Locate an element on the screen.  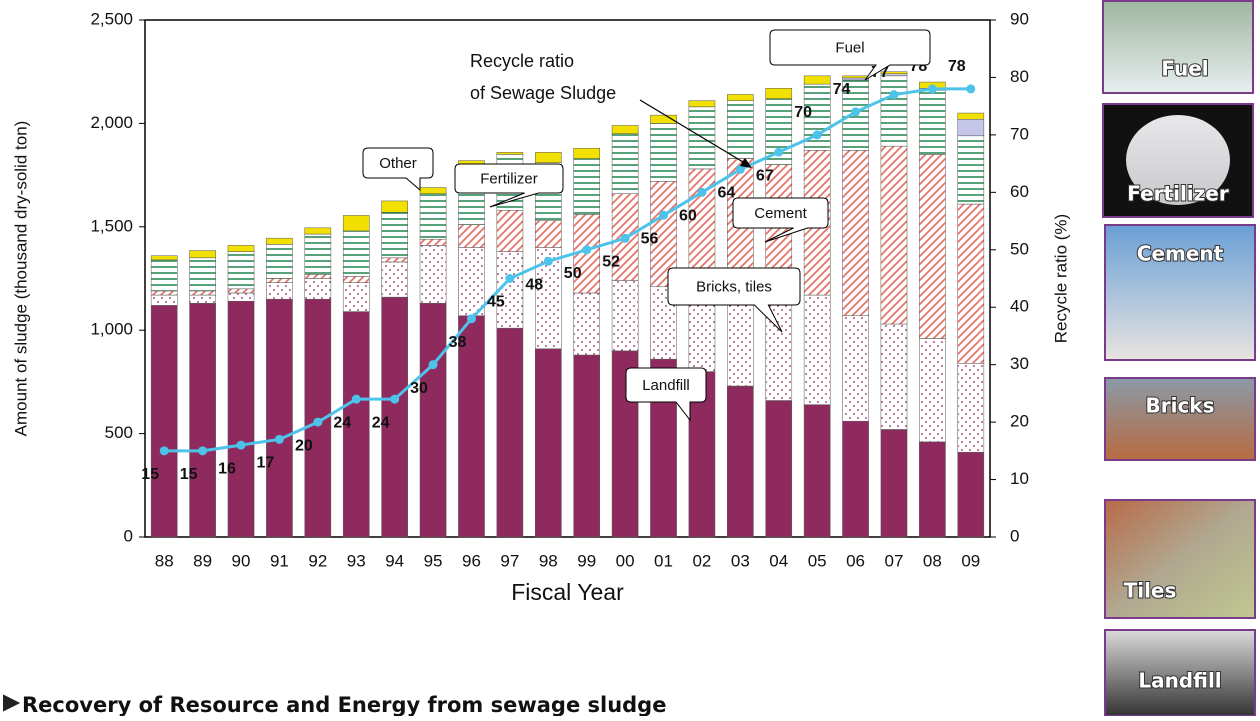
x-tick-label: 98 is located at coordinates (548, 560).